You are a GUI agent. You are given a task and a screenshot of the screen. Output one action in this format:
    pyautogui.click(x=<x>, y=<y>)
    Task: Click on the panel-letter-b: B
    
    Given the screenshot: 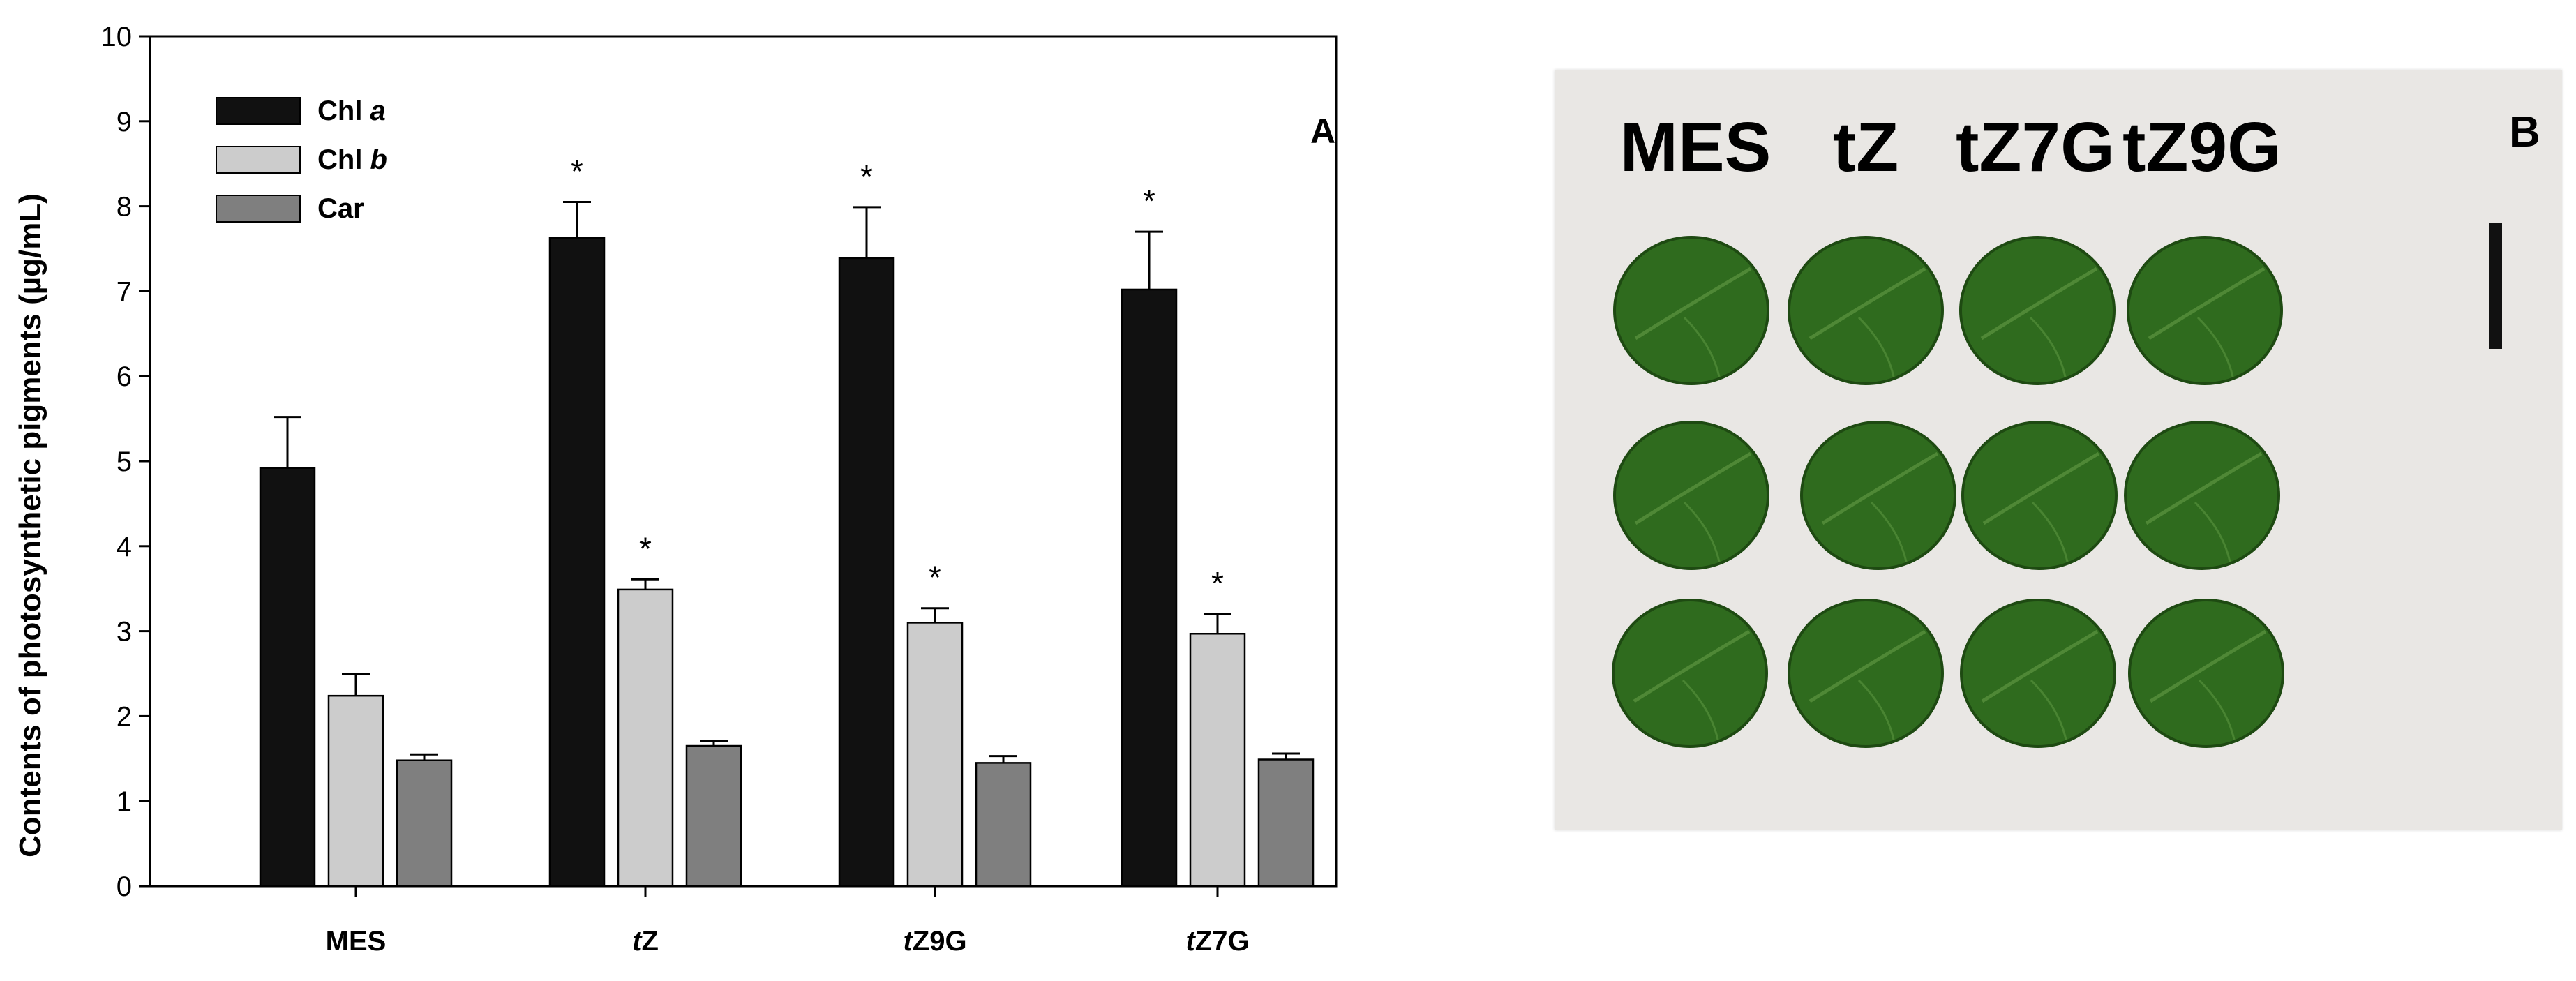 What is the action you would take?
    pyautogui.click(x=2524, y=132)
    